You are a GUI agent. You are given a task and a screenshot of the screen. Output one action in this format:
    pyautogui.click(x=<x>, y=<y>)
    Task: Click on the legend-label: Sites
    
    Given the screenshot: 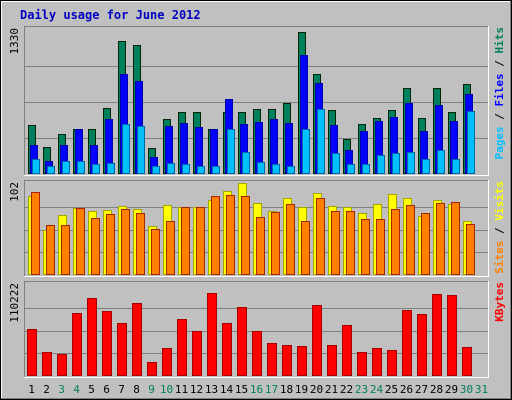 What is the action you would take?
    pyautogui.click(x=499, y=257)
    